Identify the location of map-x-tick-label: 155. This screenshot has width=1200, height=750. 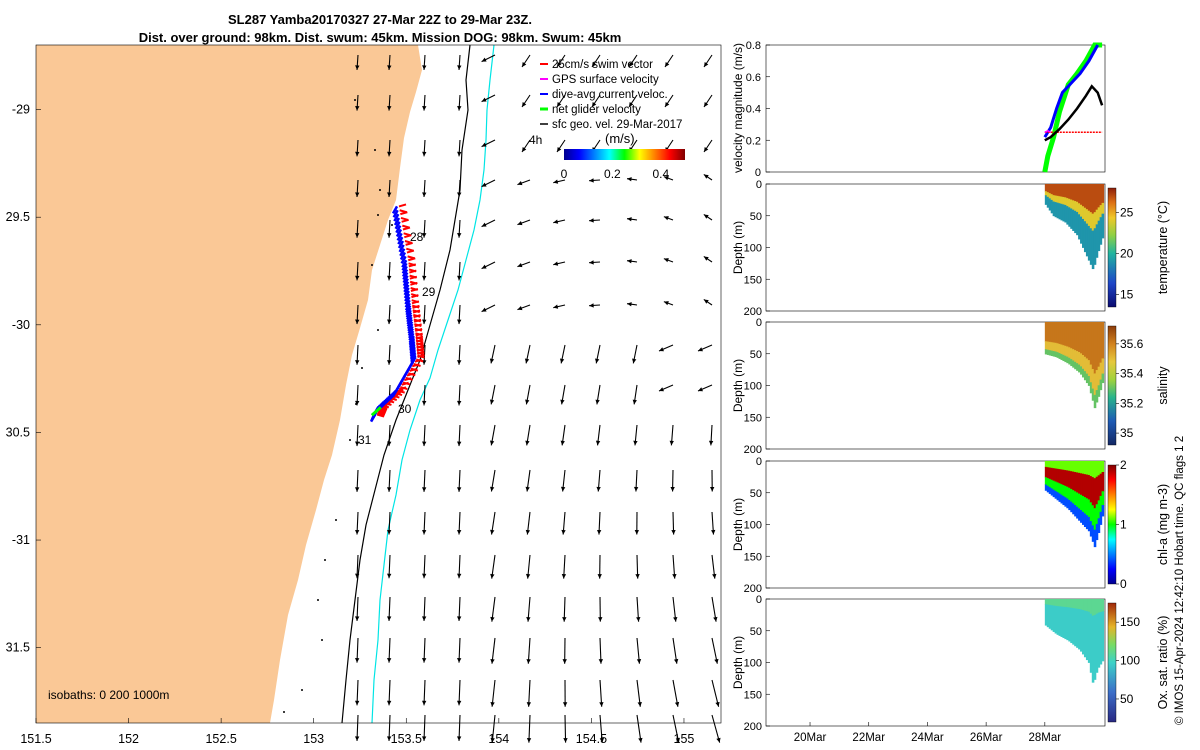
(684, 739).